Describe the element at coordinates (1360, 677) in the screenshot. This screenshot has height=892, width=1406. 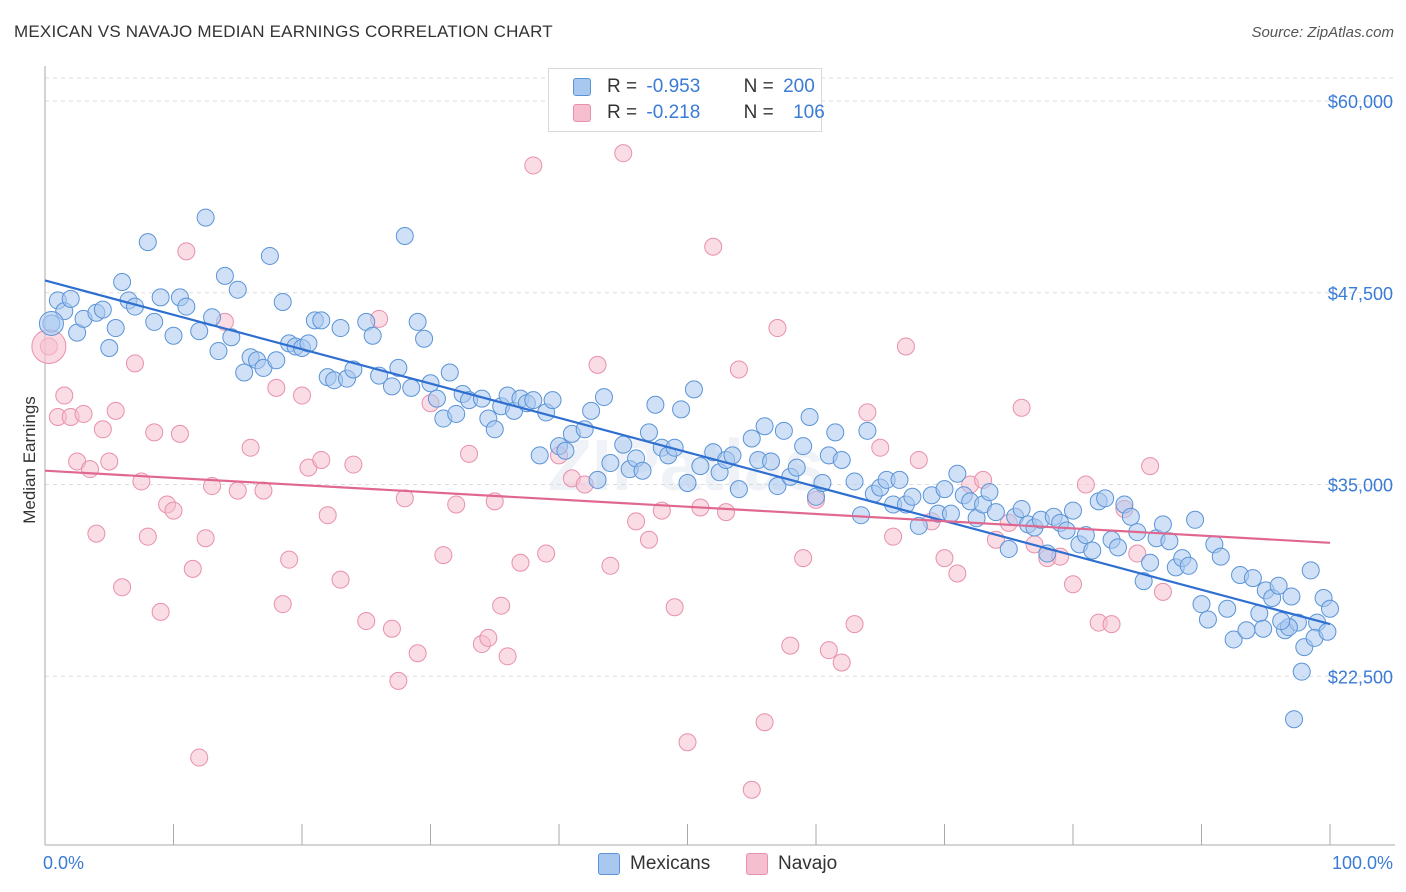
I see `y-tick-label: $22,500` at that location.